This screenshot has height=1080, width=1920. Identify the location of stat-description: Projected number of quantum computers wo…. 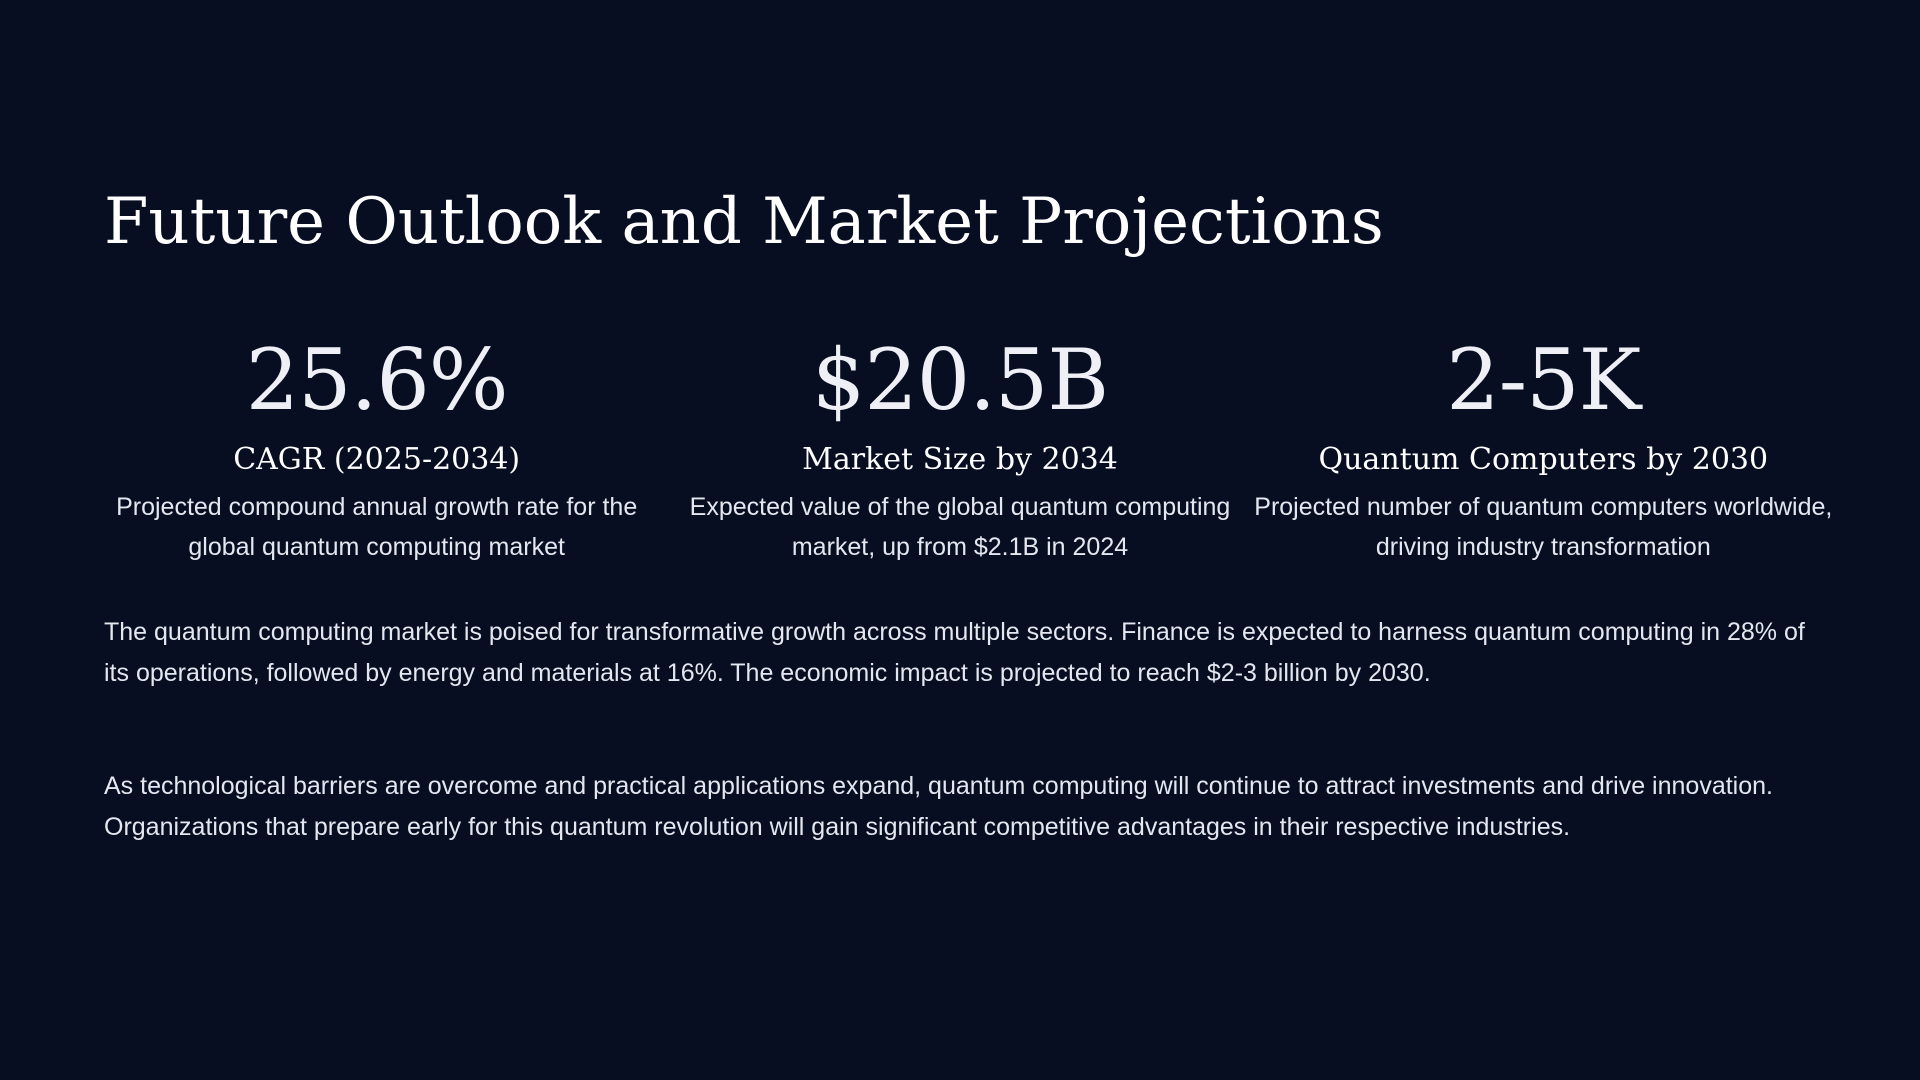
(1543, 527).